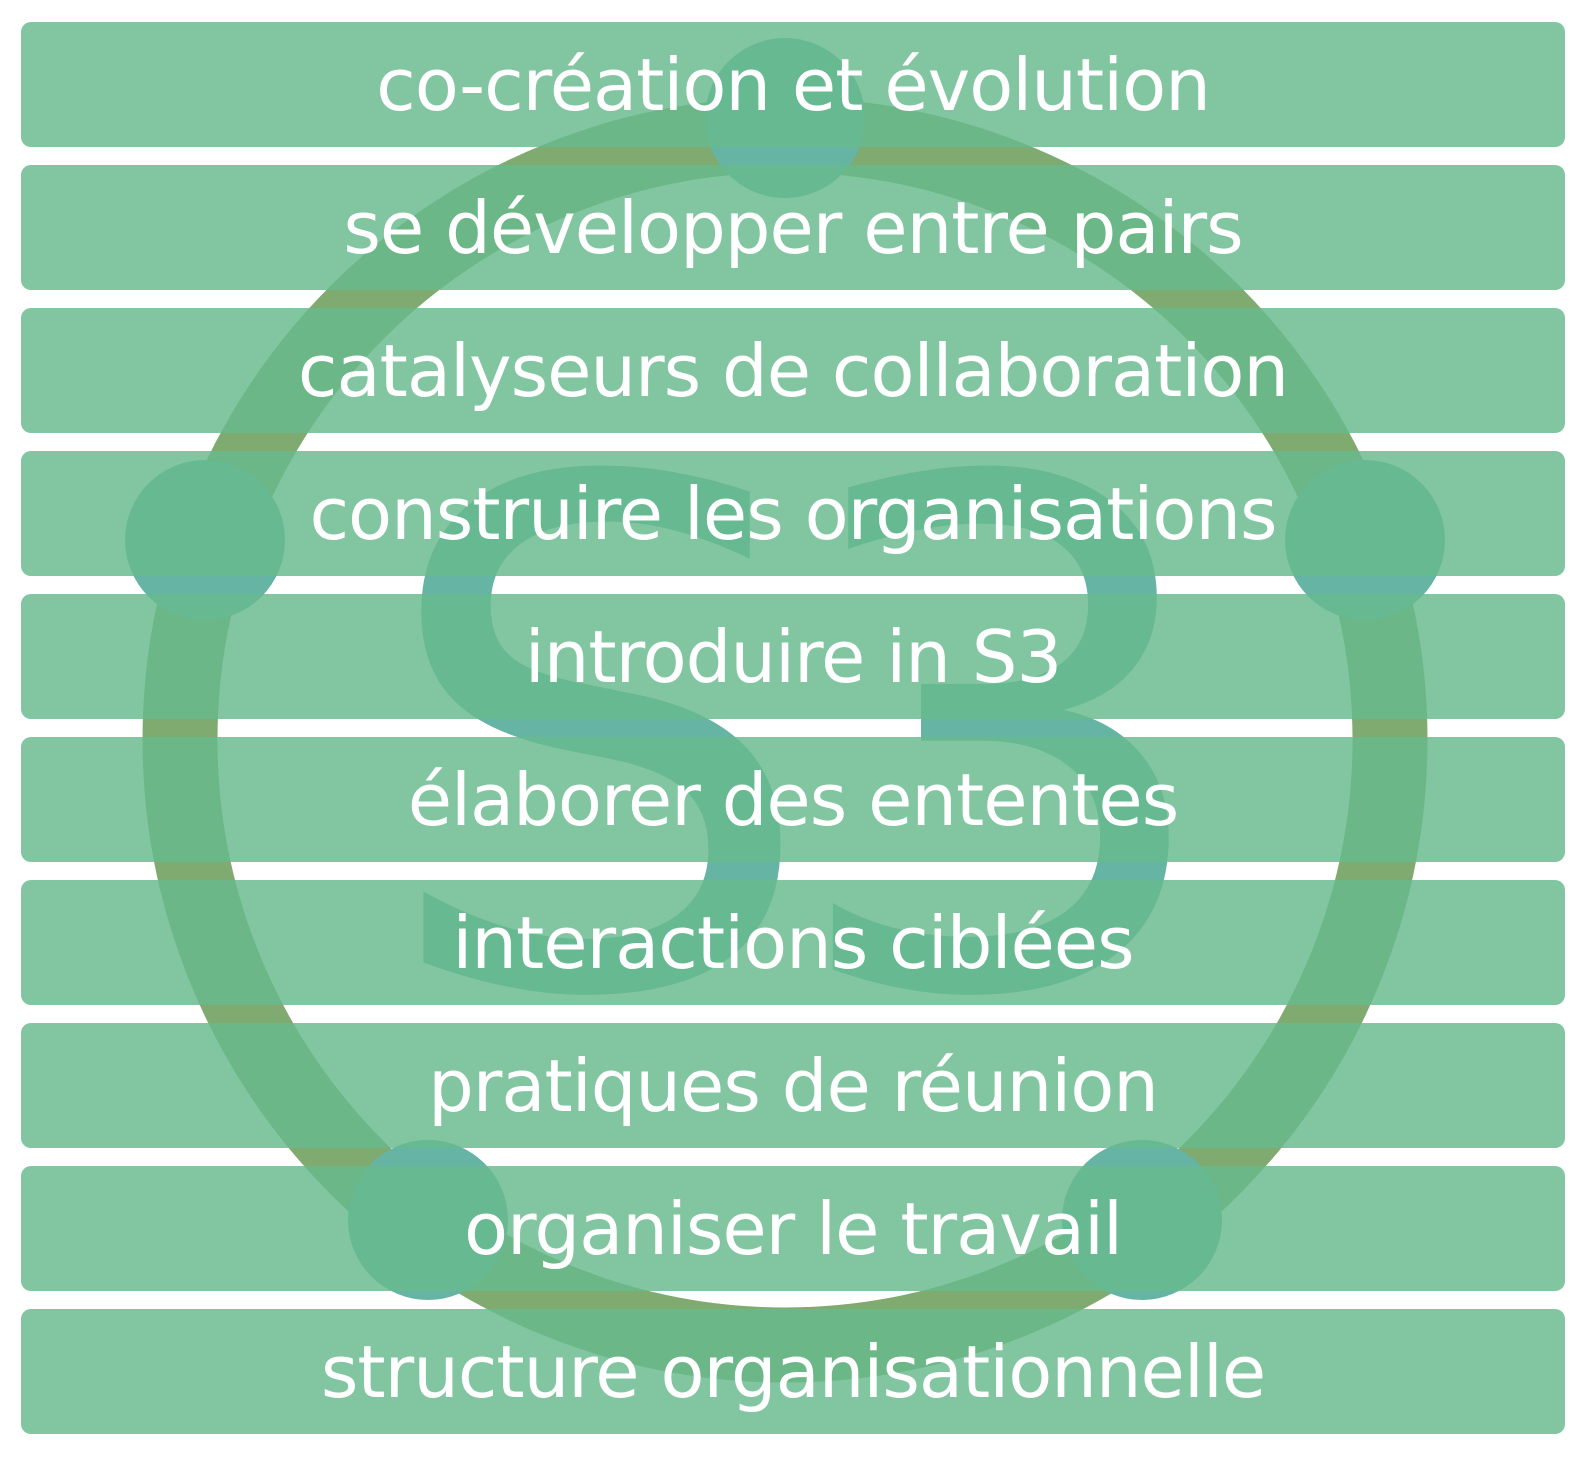 Image resolution: width=1586 pixels, height=1458 pixels. I want to click on band-label: catalyseurs de collaboration, so click(793, 370).